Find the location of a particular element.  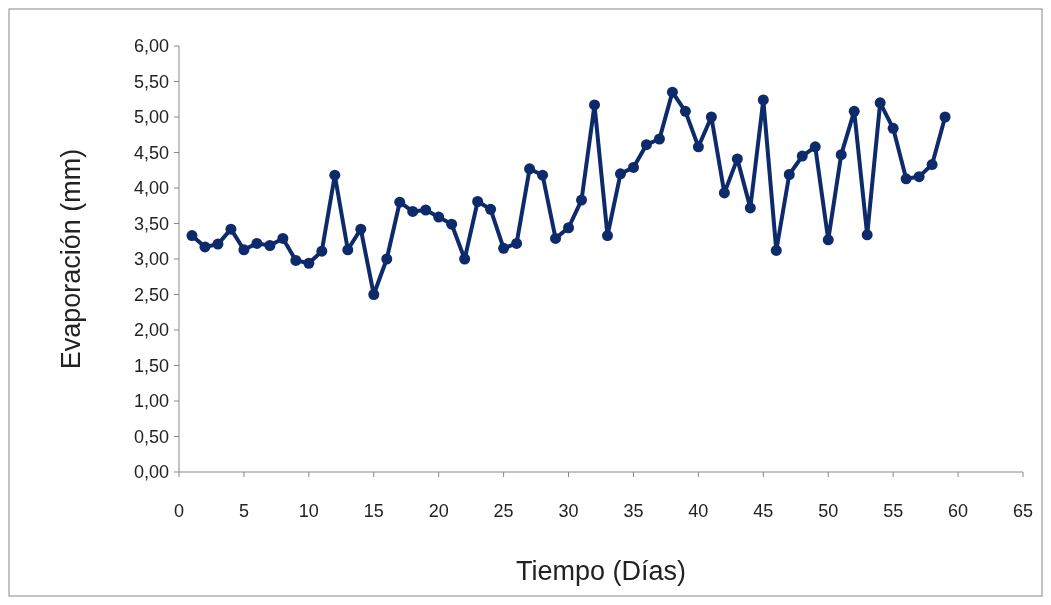

x-tick-label: 30 is located at coordinates (568, 511).